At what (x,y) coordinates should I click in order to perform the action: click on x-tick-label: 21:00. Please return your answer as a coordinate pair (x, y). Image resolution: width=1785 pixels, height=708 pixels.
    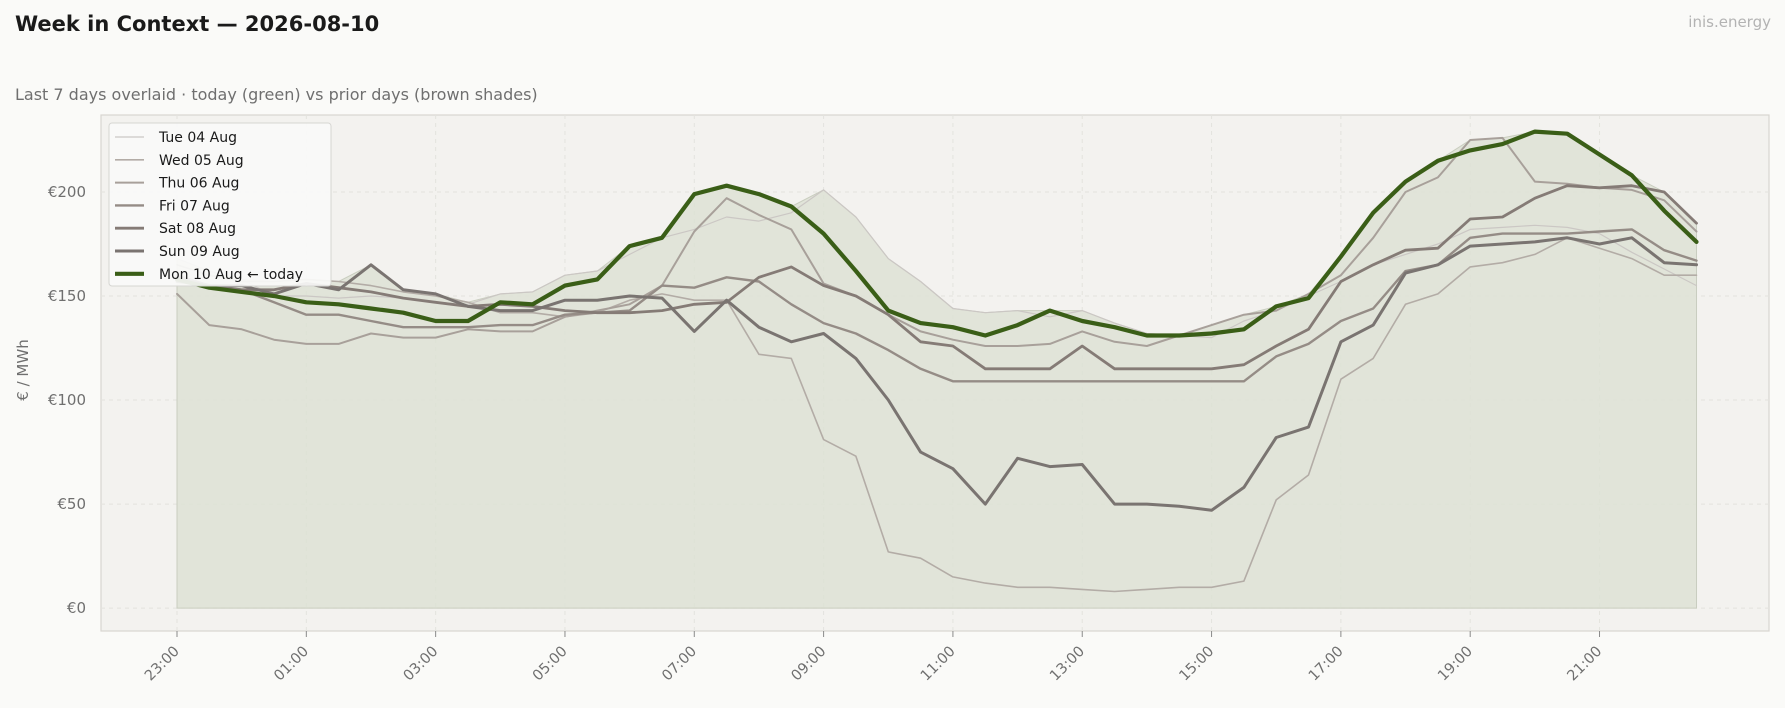
    Looking at the image, I should click on (1584, 664).